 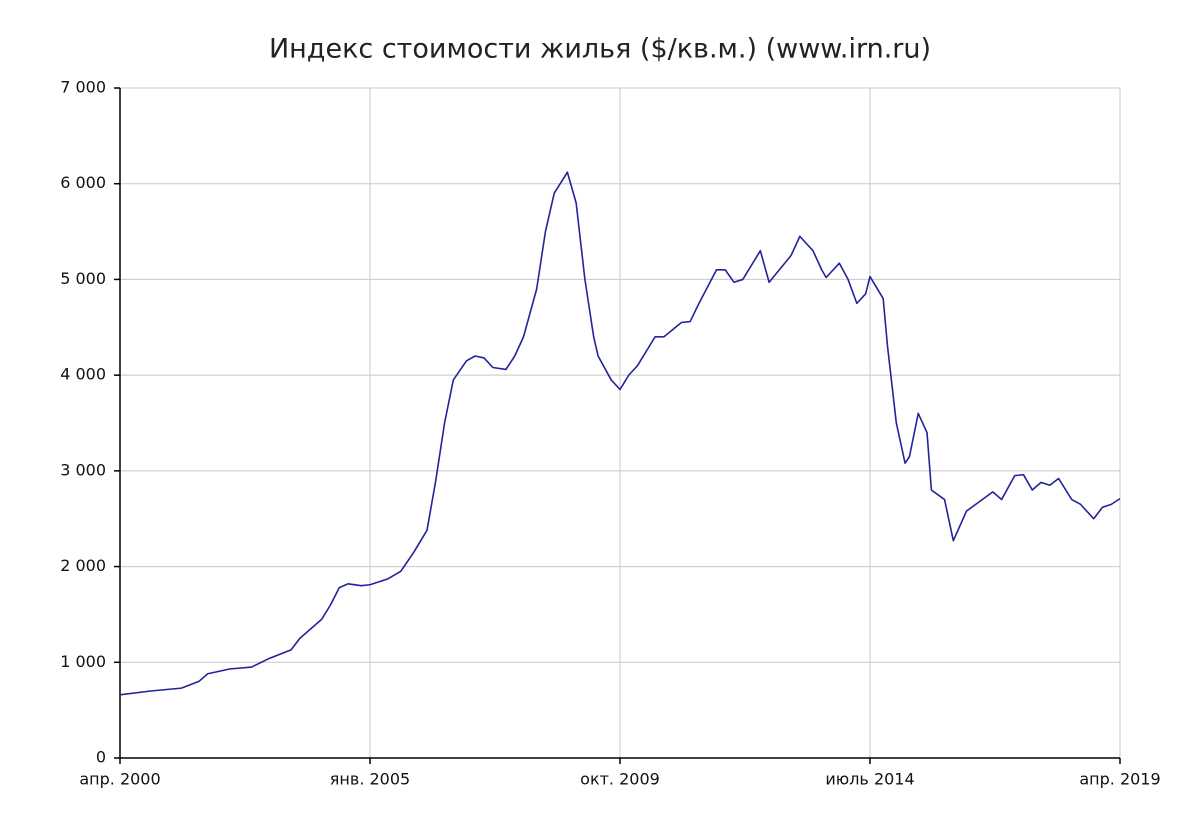 I want to click on y-tick-label: 0, so click(x=101, y=757).